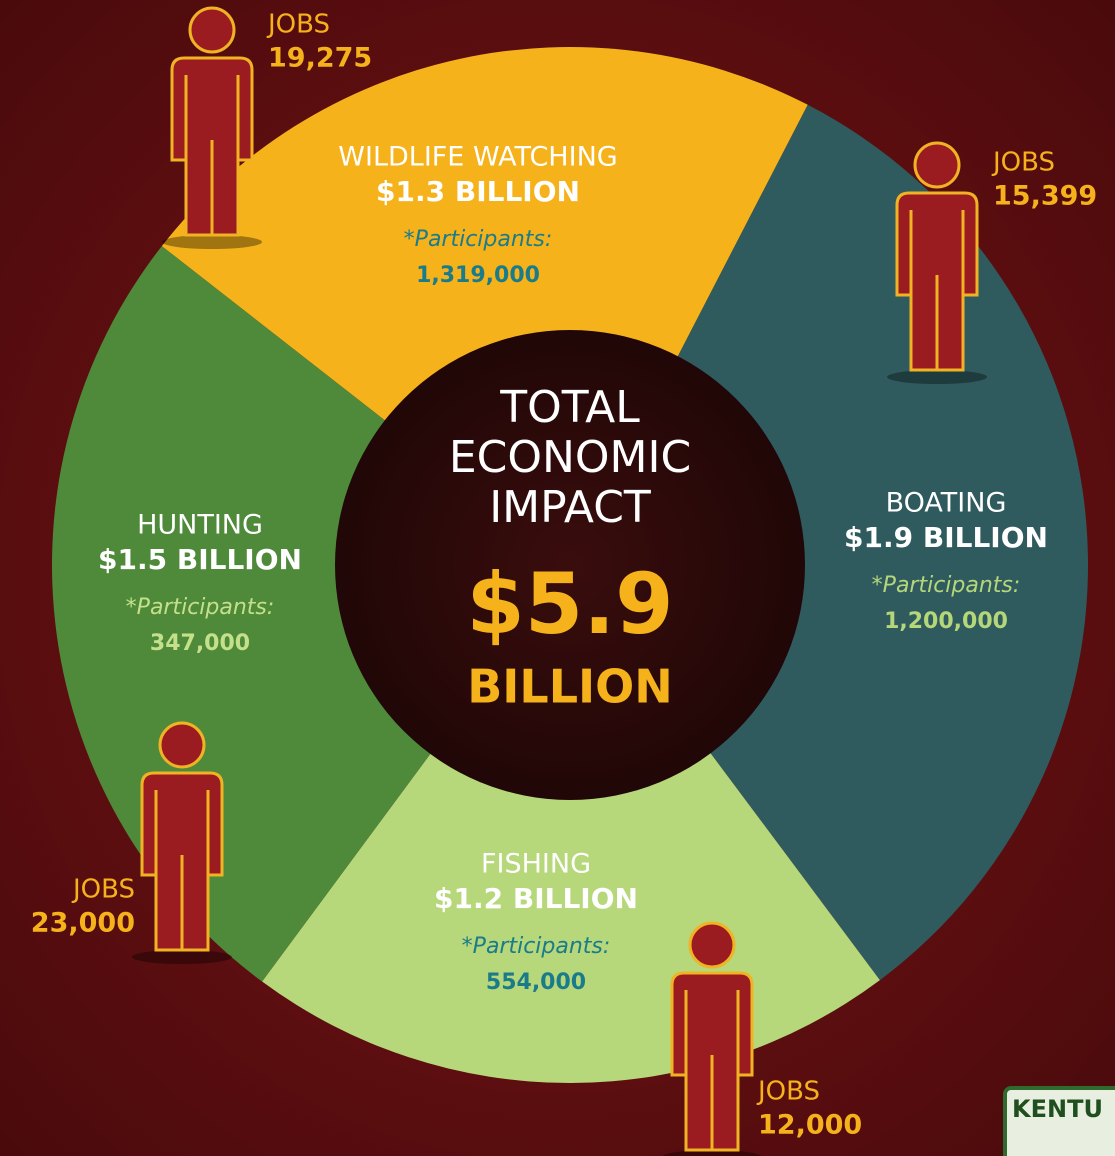 This screenshot has width=1115, height=1156. Describe the element at coordinates (320, 58) in the screenshot. I see `jobs-value: 19,275` at that location.